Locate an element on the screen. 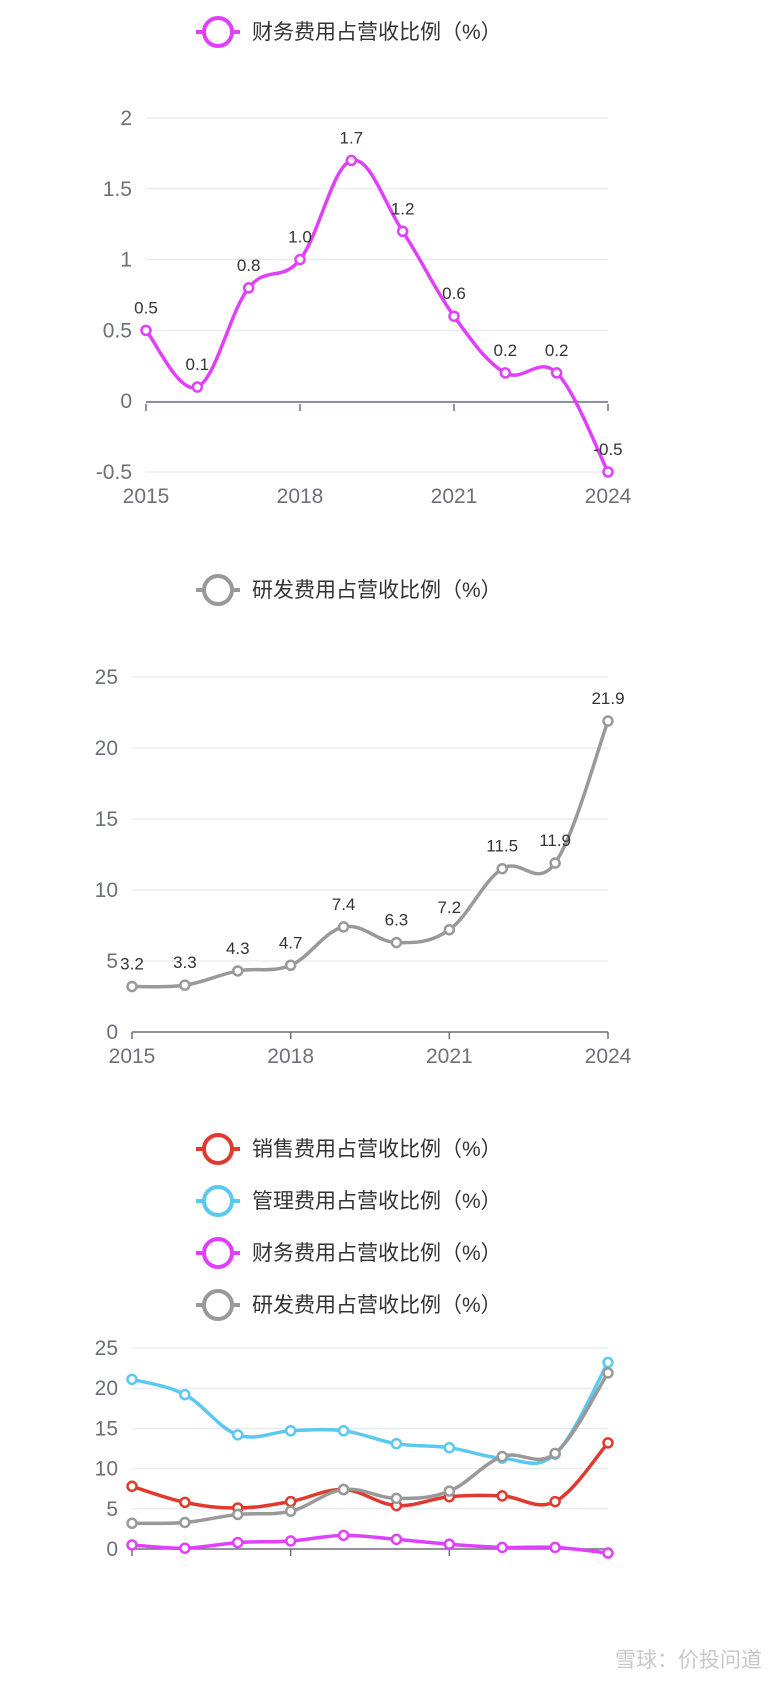 This screenshot has width=776, height=1682. data-label: 0.6 is located at coordinates (454, 293).